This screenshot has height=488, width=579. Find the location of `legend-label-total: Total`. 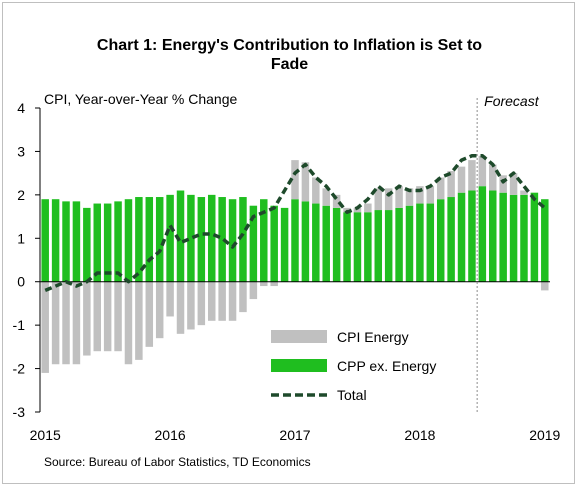

legend-label-total: Total is located at coordinates (352, 395).